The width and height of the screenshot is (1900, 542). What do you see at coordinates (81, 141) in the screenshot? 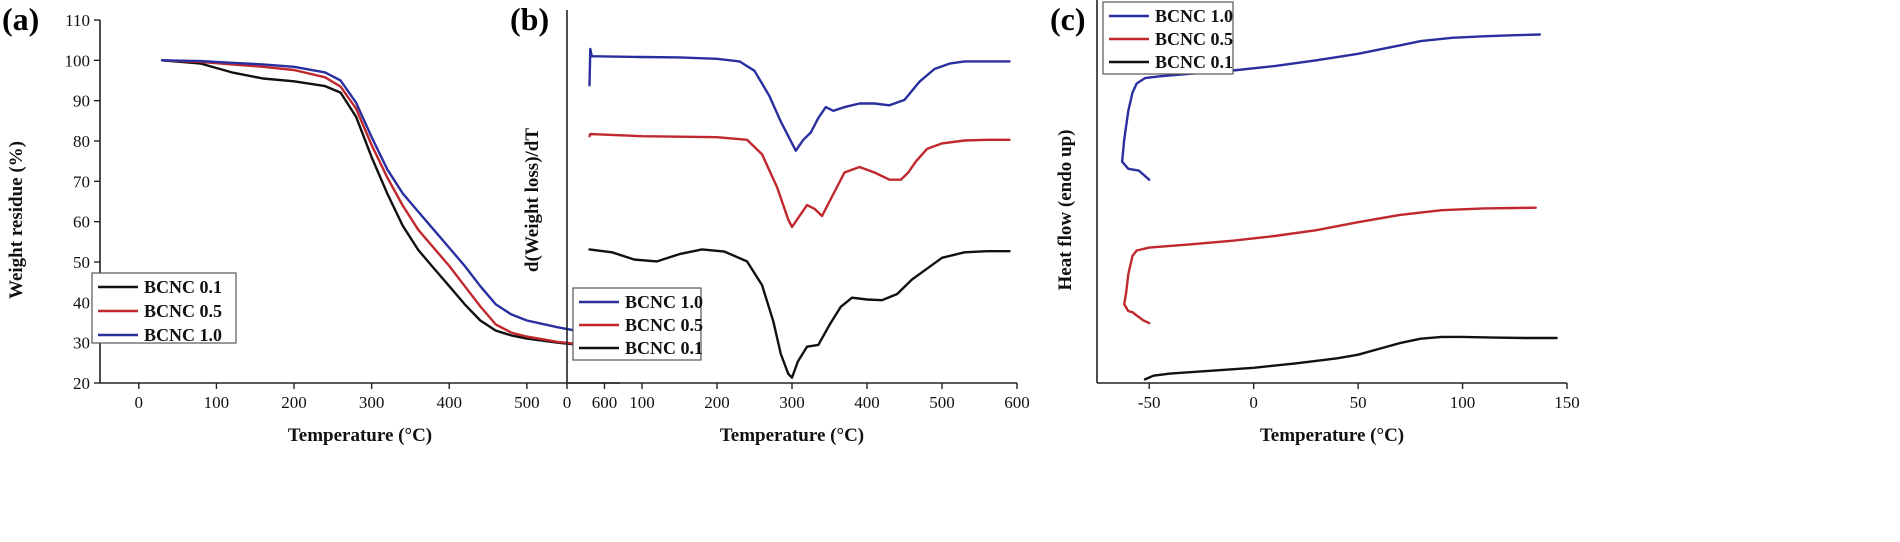
I see `y-tick-label: 80` at bounding box center [81, 141].